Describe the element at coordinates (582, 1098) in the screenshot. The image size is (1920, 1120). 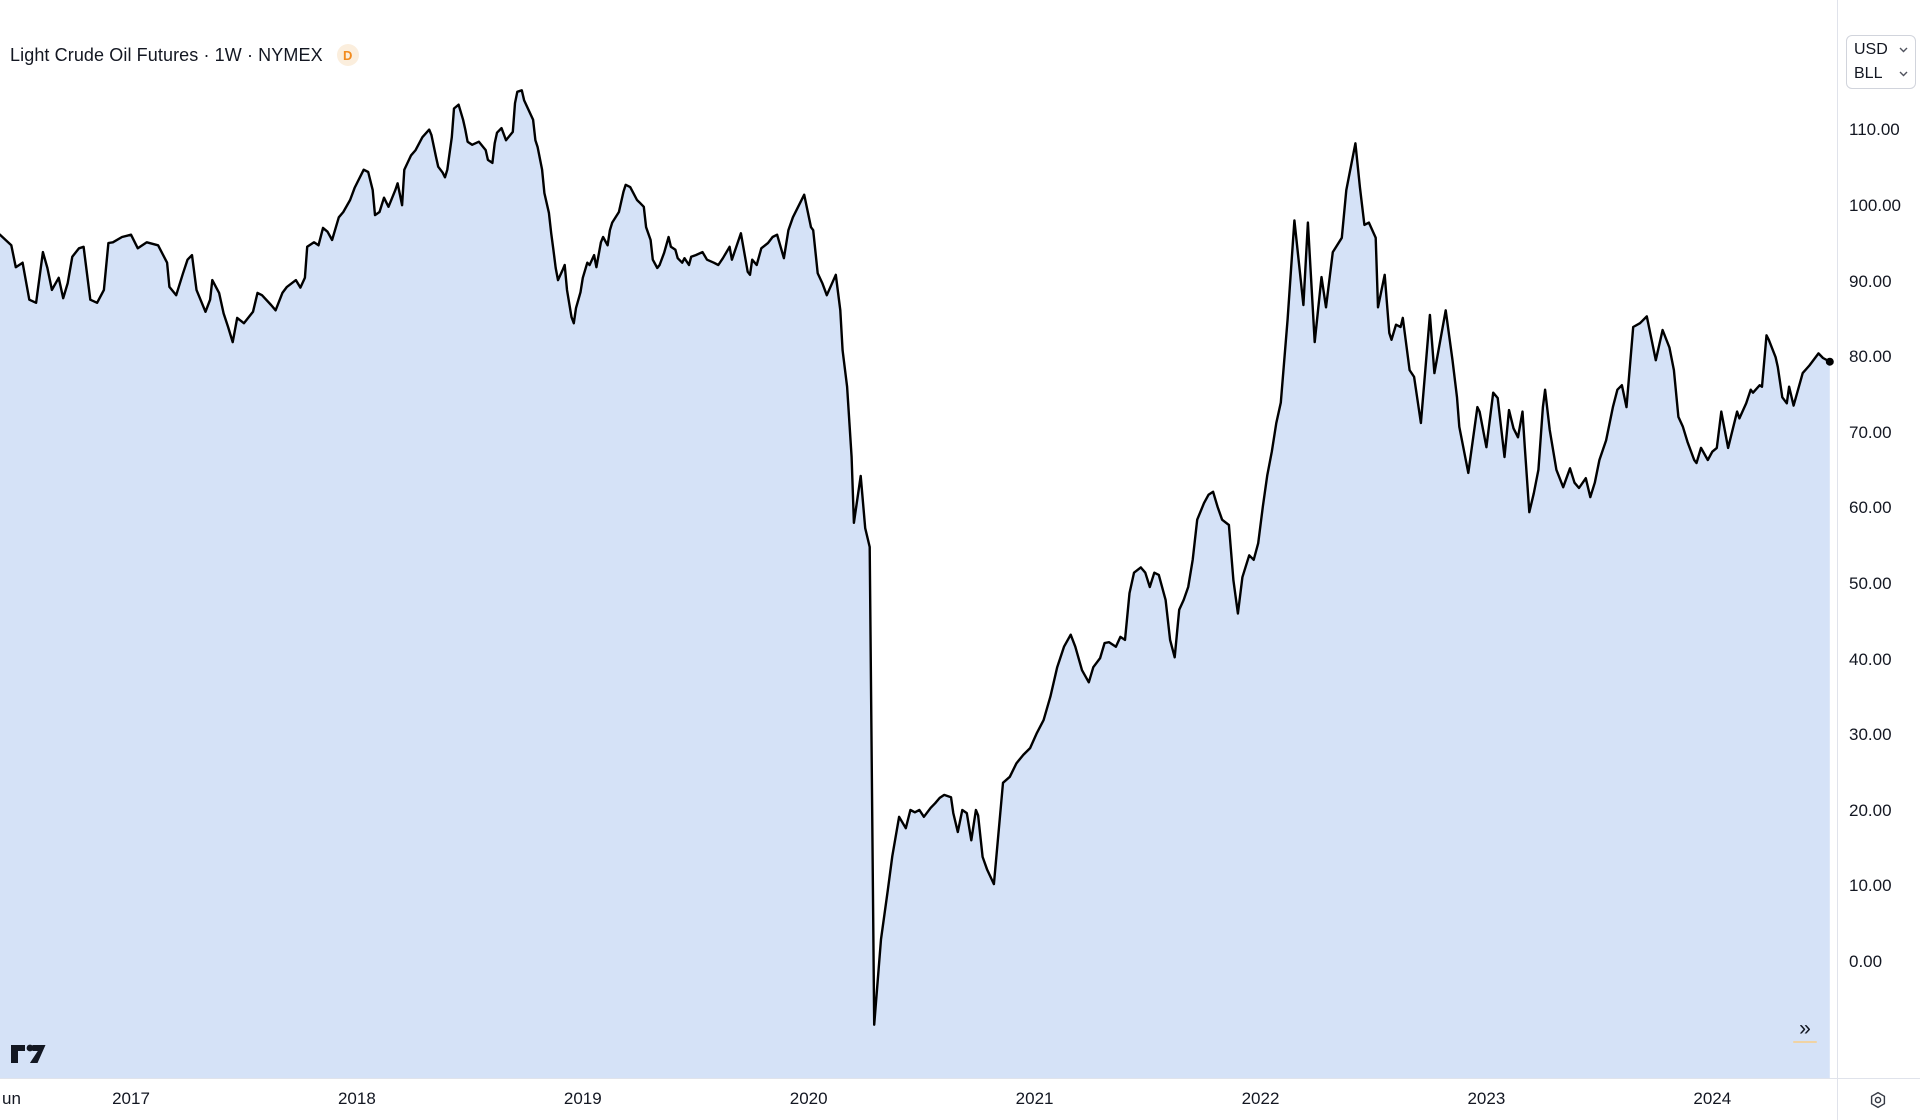
I see `time-tick-label: 2019` at that location.